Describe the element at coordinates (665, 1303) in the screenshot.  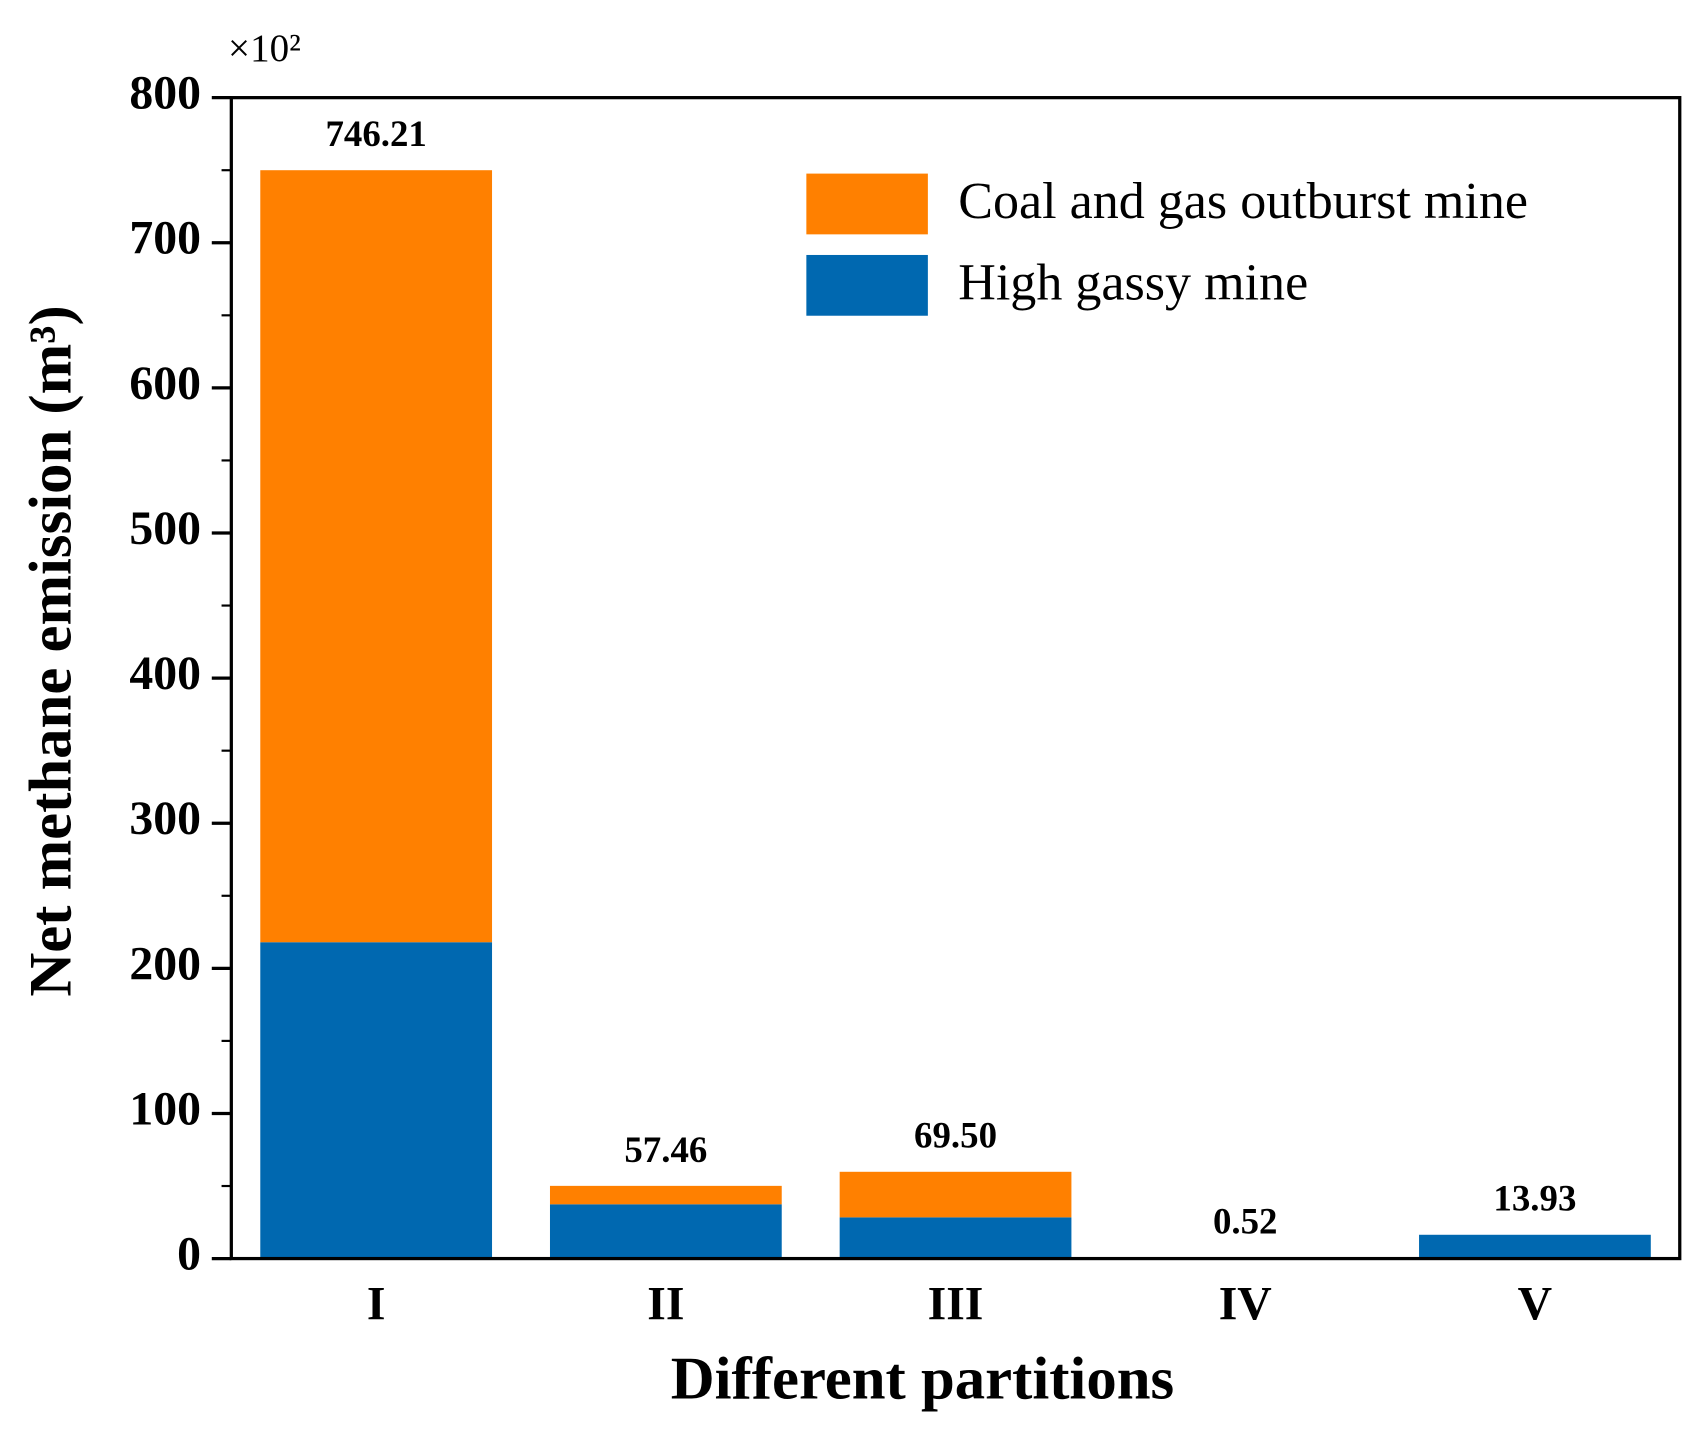
I see `x-tick-label: II` at that location.